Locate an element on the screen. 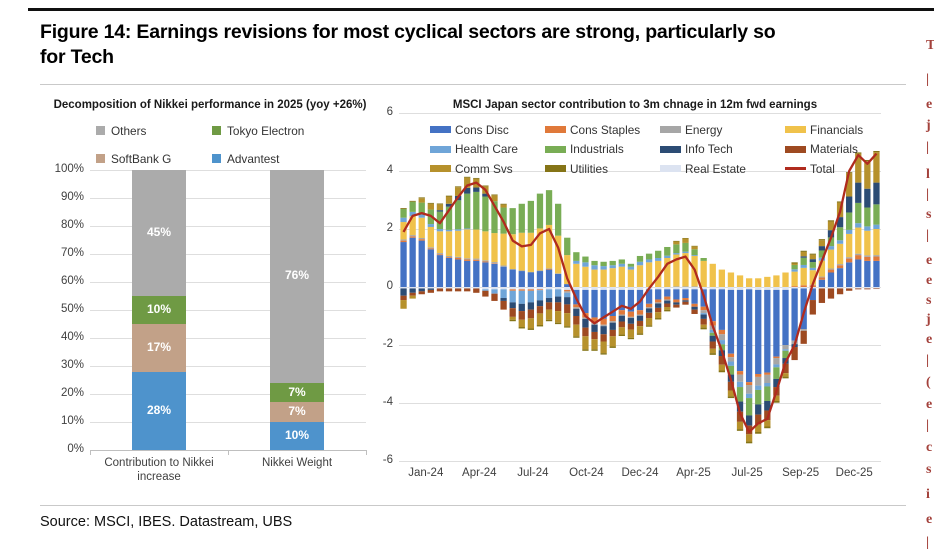 Image resolution: width=934 pixels, height=552 pixels. y-tick-label: 70% is located at coordinates (72, 253).